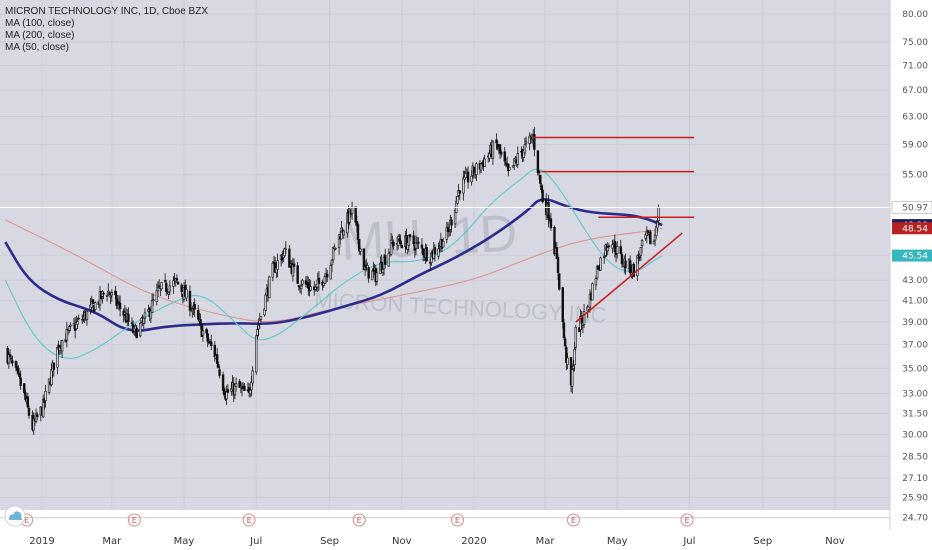 Image resolution: width=932 pixels, height=550 pixels. Describe the element at coordinates (915, 208) in the screenshot. I see `price-tick-label: 50.97` at that location.